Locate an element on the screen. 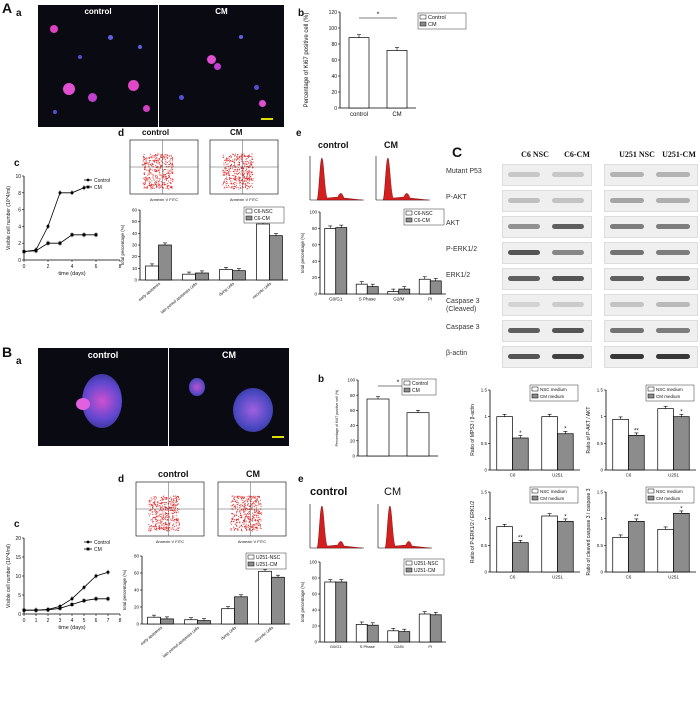 The height and width of the screenshot is (709, 700). flow-B-cm-title: CM is located at coordinates (253, 474).